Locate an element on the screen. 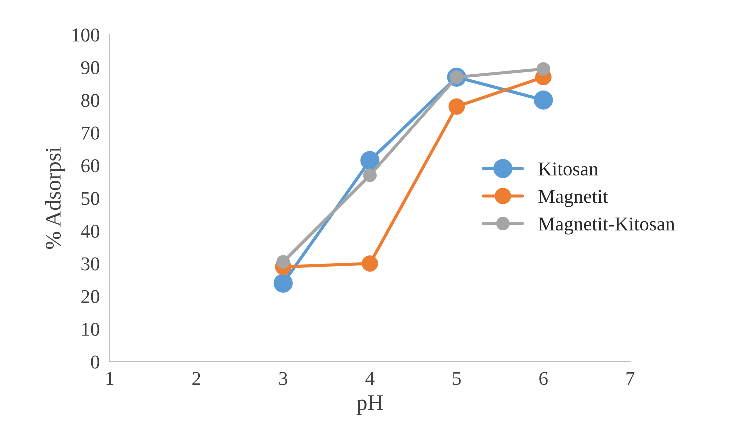 The image size is (733, 436). x-tick-label: 3 is located at coordinates (283, 379).